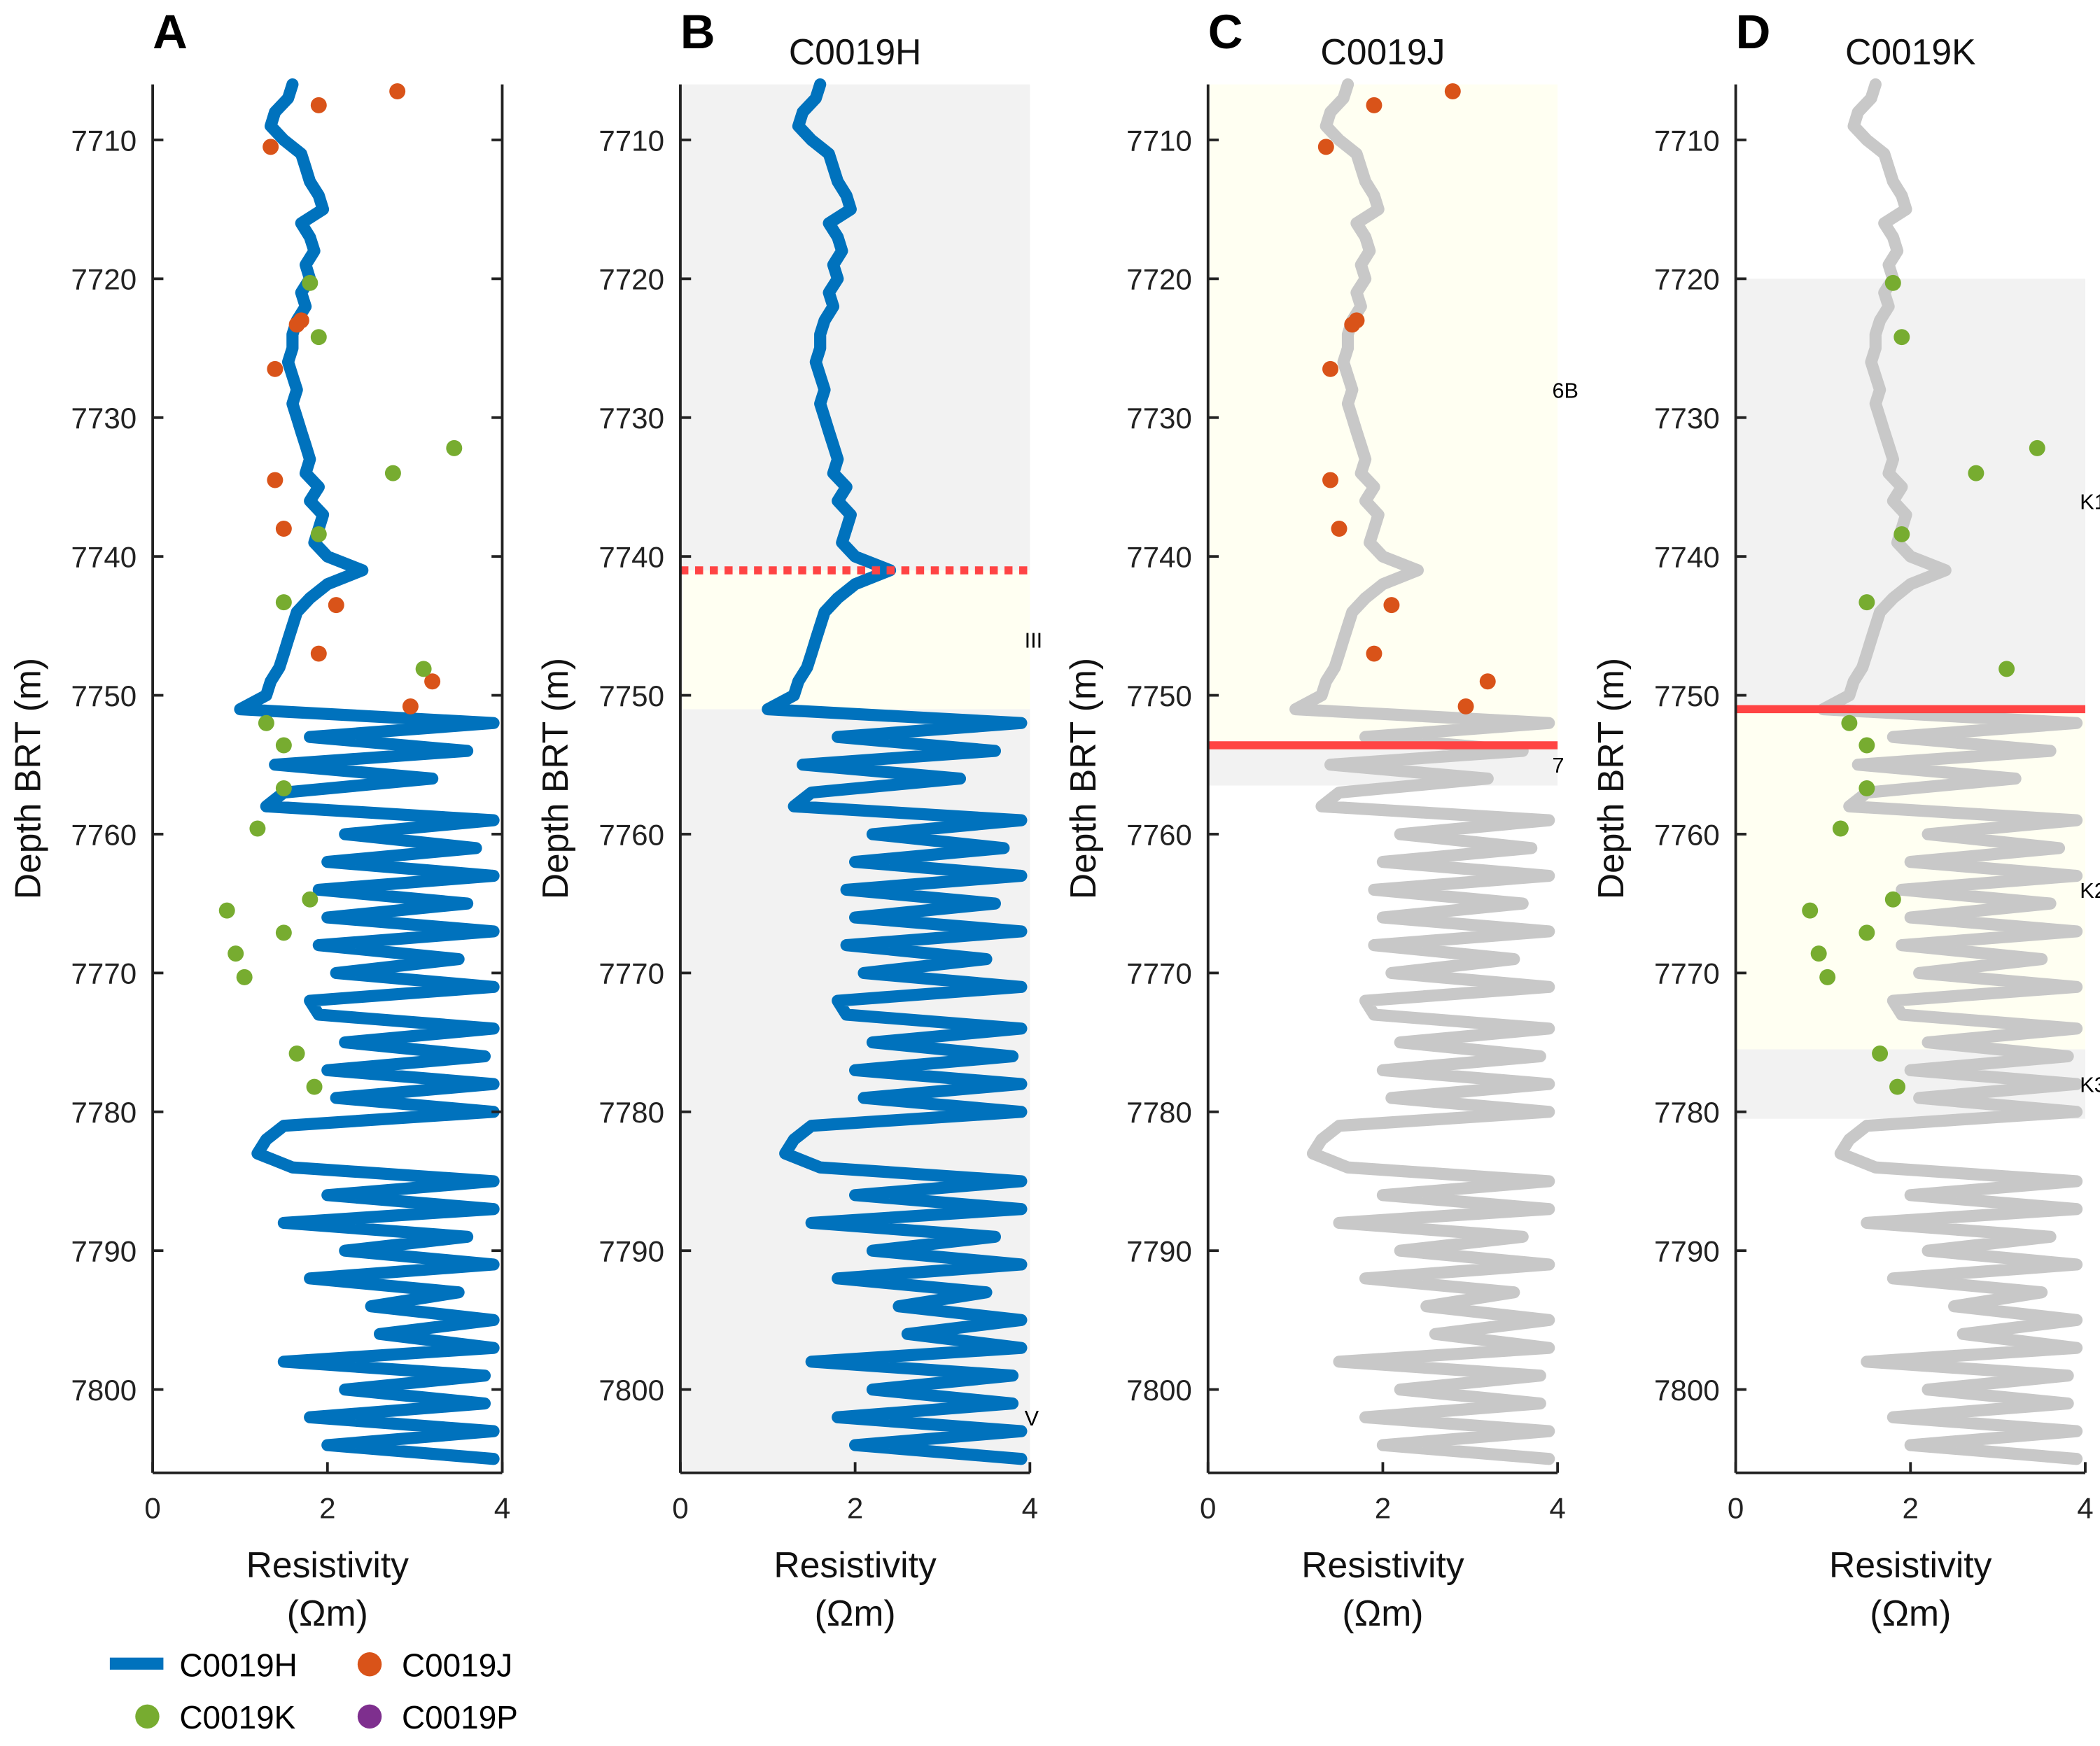 This screenshot has width=2100, height=1746. Describe the element at coordinates (697, 32) in the screenshot. I see `panel-letter: B` at that location.